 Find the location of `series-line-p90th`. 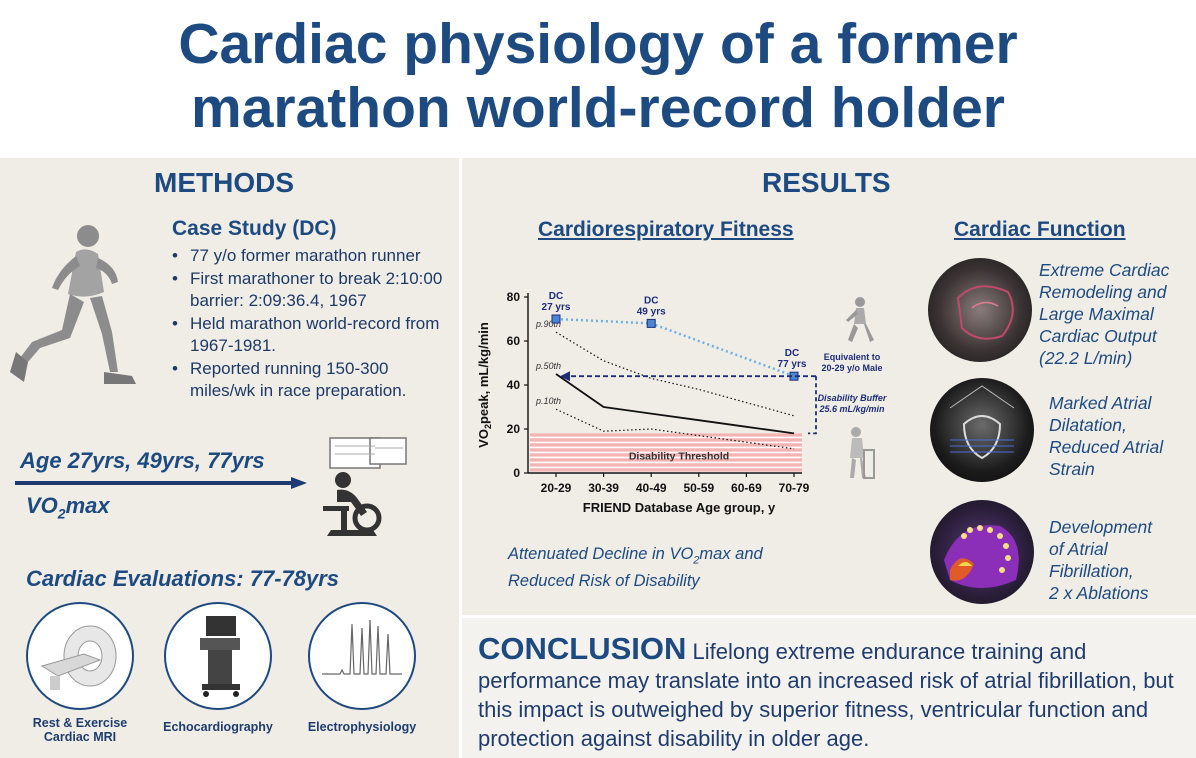

series-line-p90th is located at coordinates (675, 374).